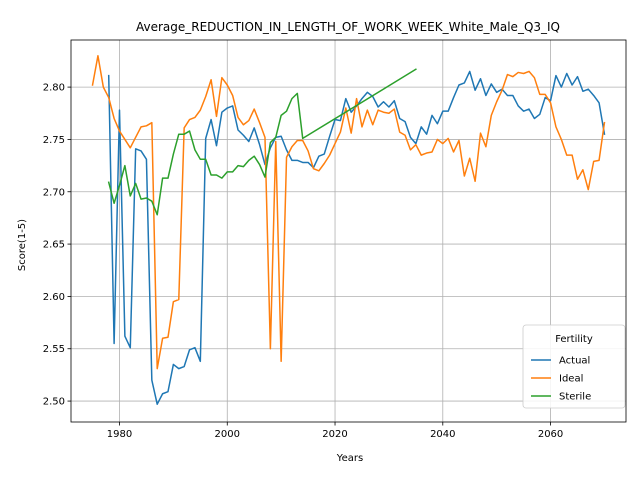 The width and height of the screenshot is (640, 480). Describe the element at coordinates (262, 142) in the screenshot. I see `series-line-sterile` at that location.